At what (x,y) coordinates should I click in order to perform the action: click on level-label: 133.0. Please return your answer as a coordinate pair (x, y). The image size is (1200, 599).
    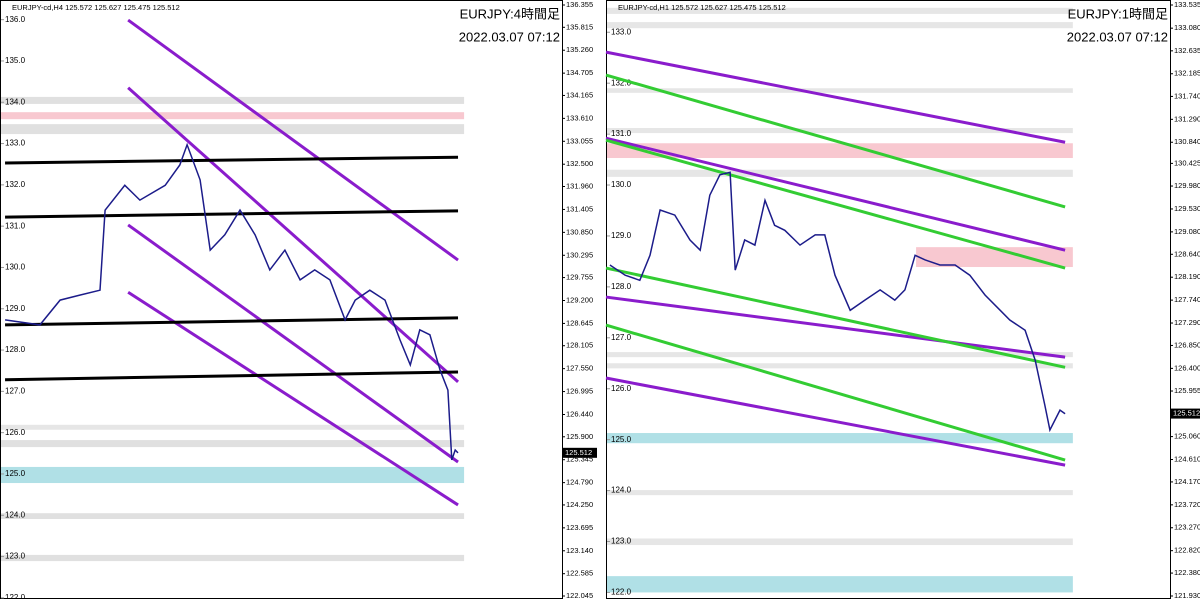
    Looking at the image, I should click on (15, 143).